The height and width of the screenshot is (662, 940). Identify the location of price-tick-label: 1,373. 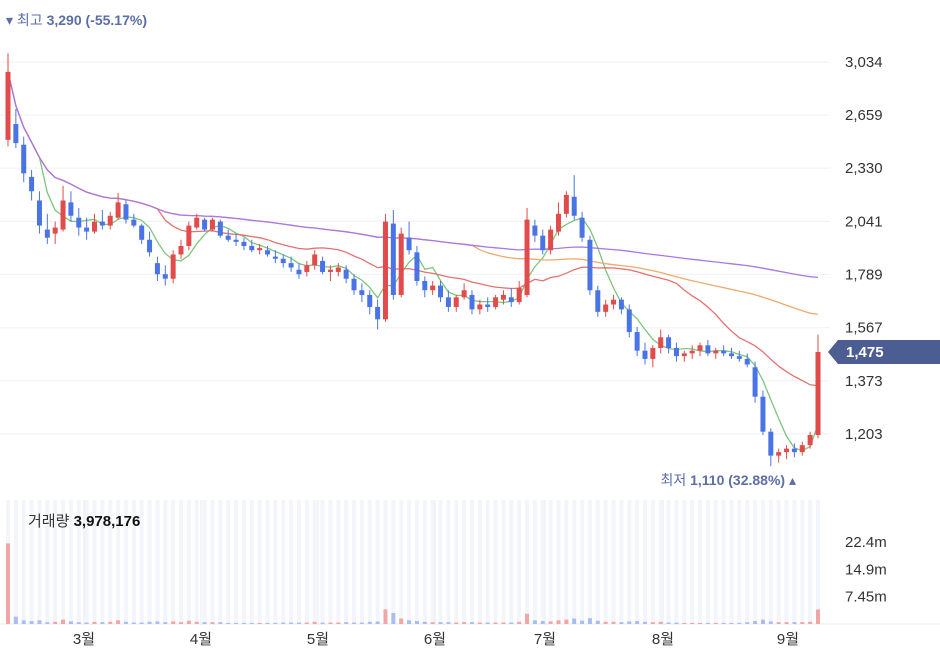
(864, 381).